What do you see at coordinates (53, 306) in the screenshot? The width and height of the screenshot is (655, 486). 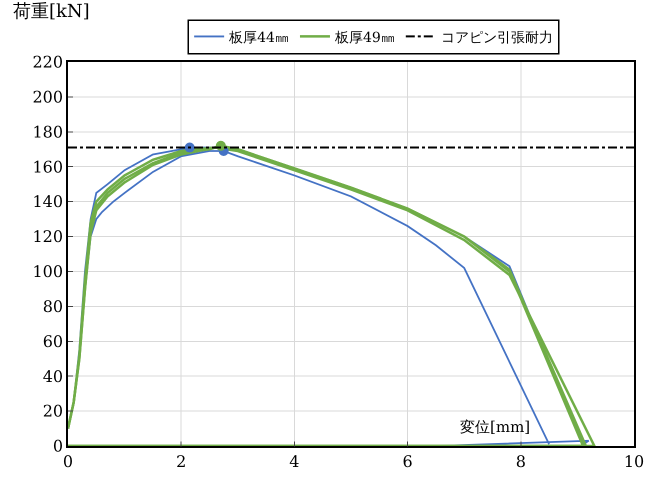 I see `y-tick-label: 80` at bounding box center [53, 306].